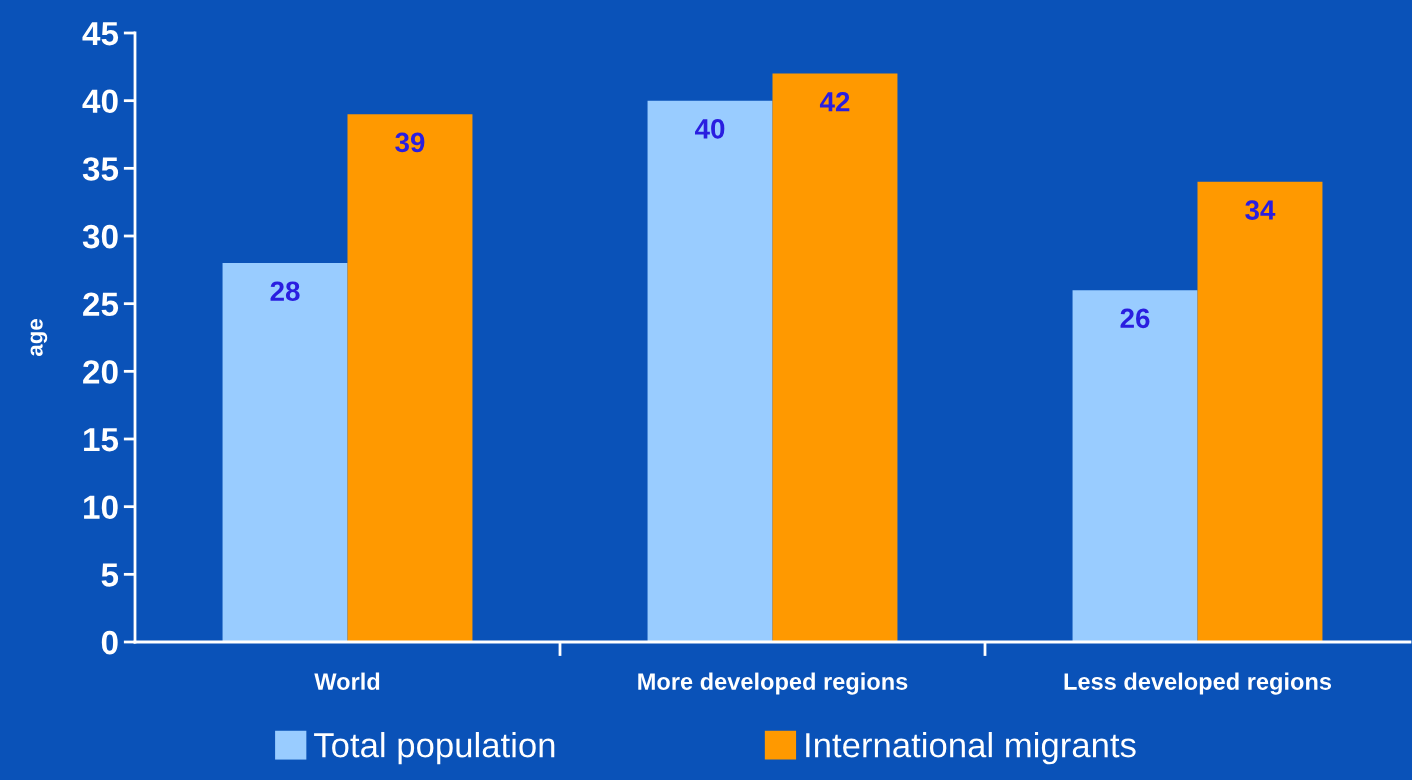 This screenshot has height=780, width=1412. Describe the element at coordinates (834, 101) in the screenshot. I see `data-label: 42` at that location.